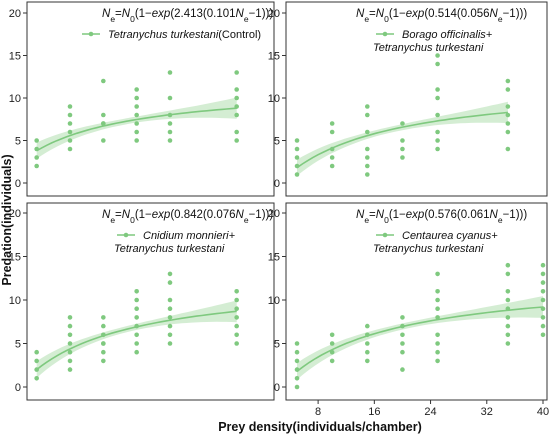 The width and height of the screenshot is (550, 440). I want to click on x-tick-label: 24, so click(430, 412).